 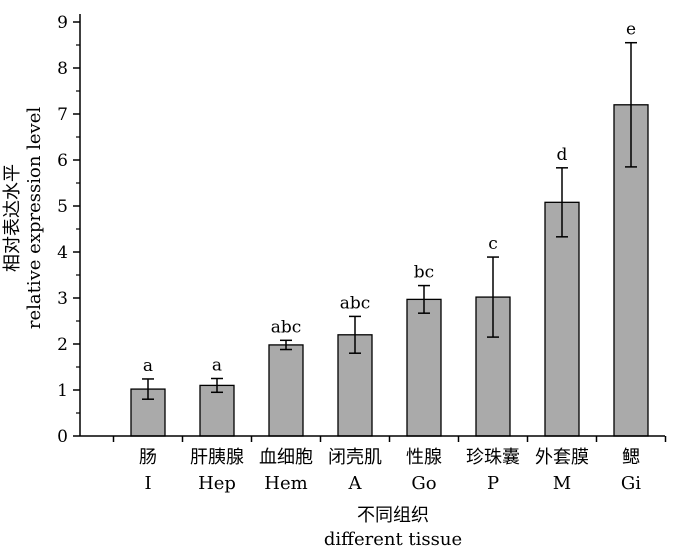 What do you see at coordinates (393, 538) in the screenshot?
I see `x-axis-title-en: different tissue` at bounding box center [393, 538].